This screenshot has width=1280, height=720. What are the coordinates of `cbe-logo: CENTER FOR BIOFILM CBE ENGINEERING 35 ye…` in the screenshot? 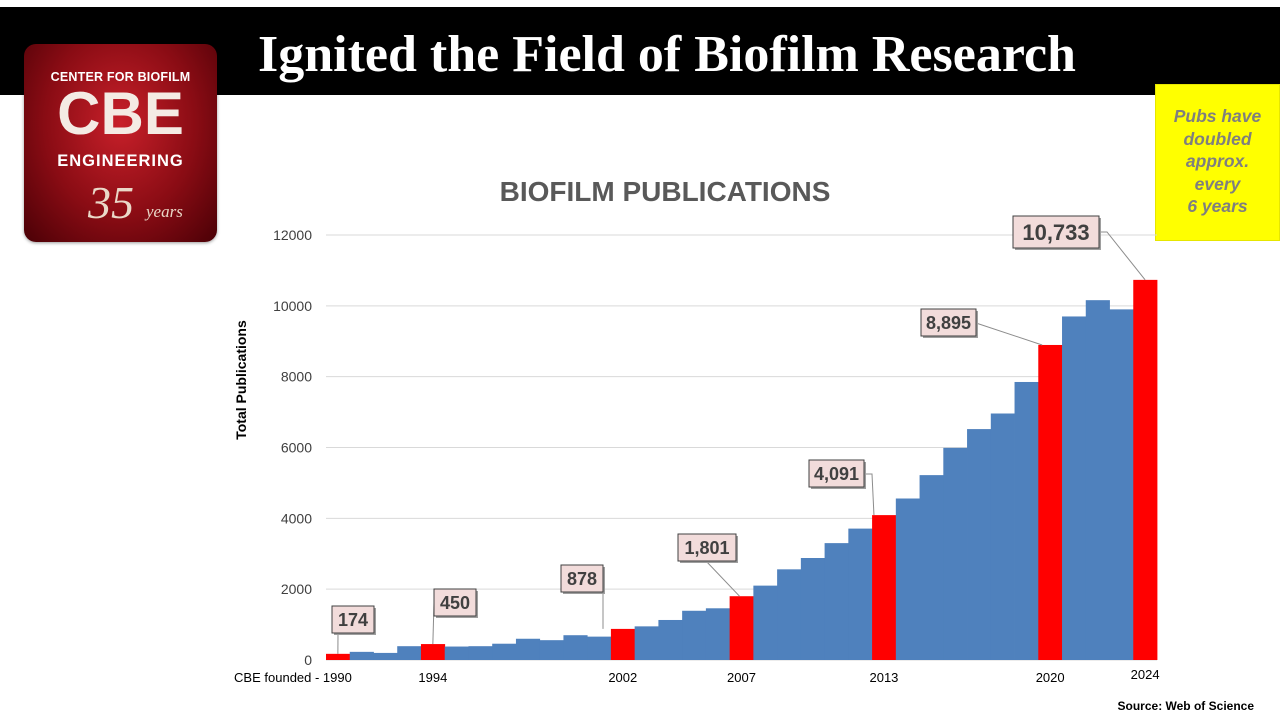 It's located at (120, 143).